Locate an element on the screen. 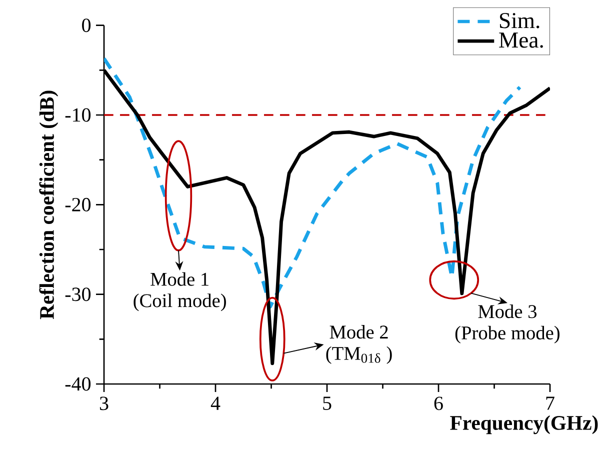  legend-label: Sim. is located at coordinates (520, 20).